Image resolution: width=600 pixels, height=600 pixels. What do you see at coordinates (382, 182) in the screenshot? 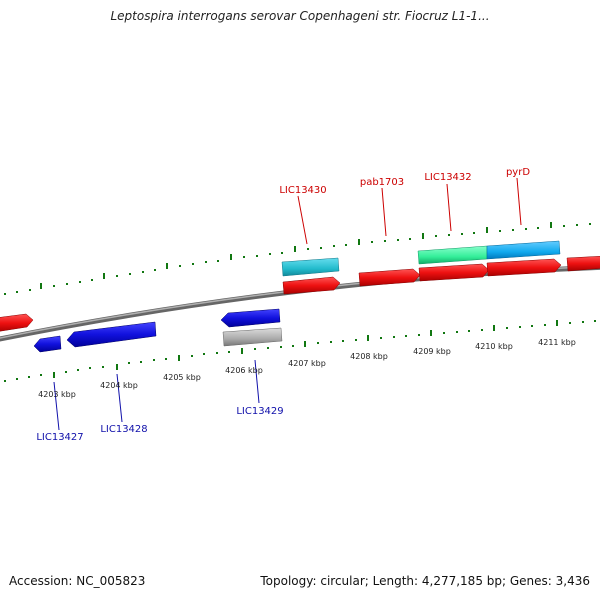
I see `gene-label: pab1703` at bounding box center [382, 182].